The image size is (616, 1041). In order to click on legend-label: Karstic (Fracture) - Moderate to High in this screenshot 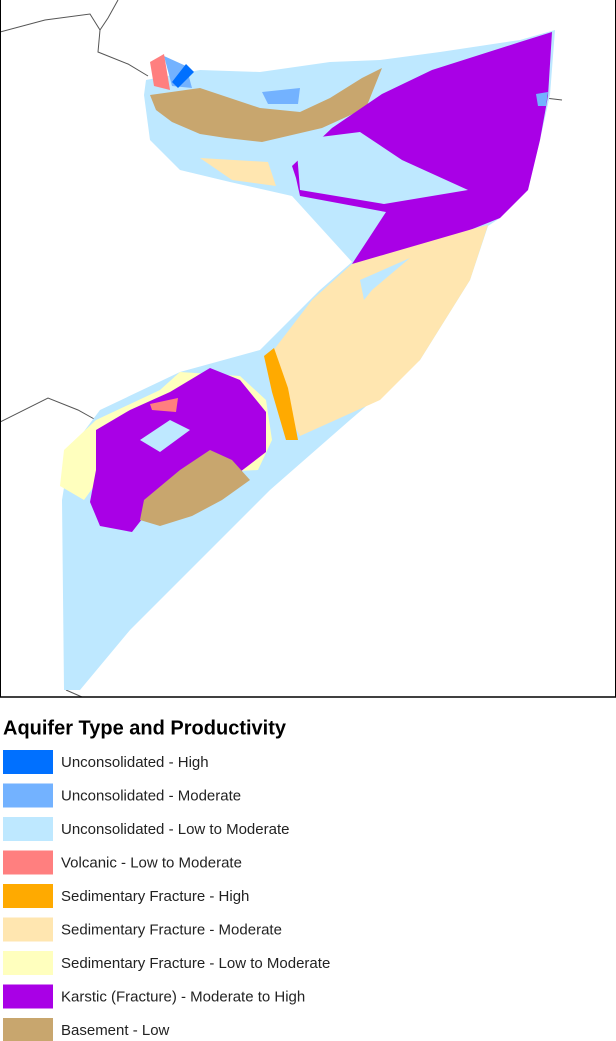, I will do `click(183, 996)`.